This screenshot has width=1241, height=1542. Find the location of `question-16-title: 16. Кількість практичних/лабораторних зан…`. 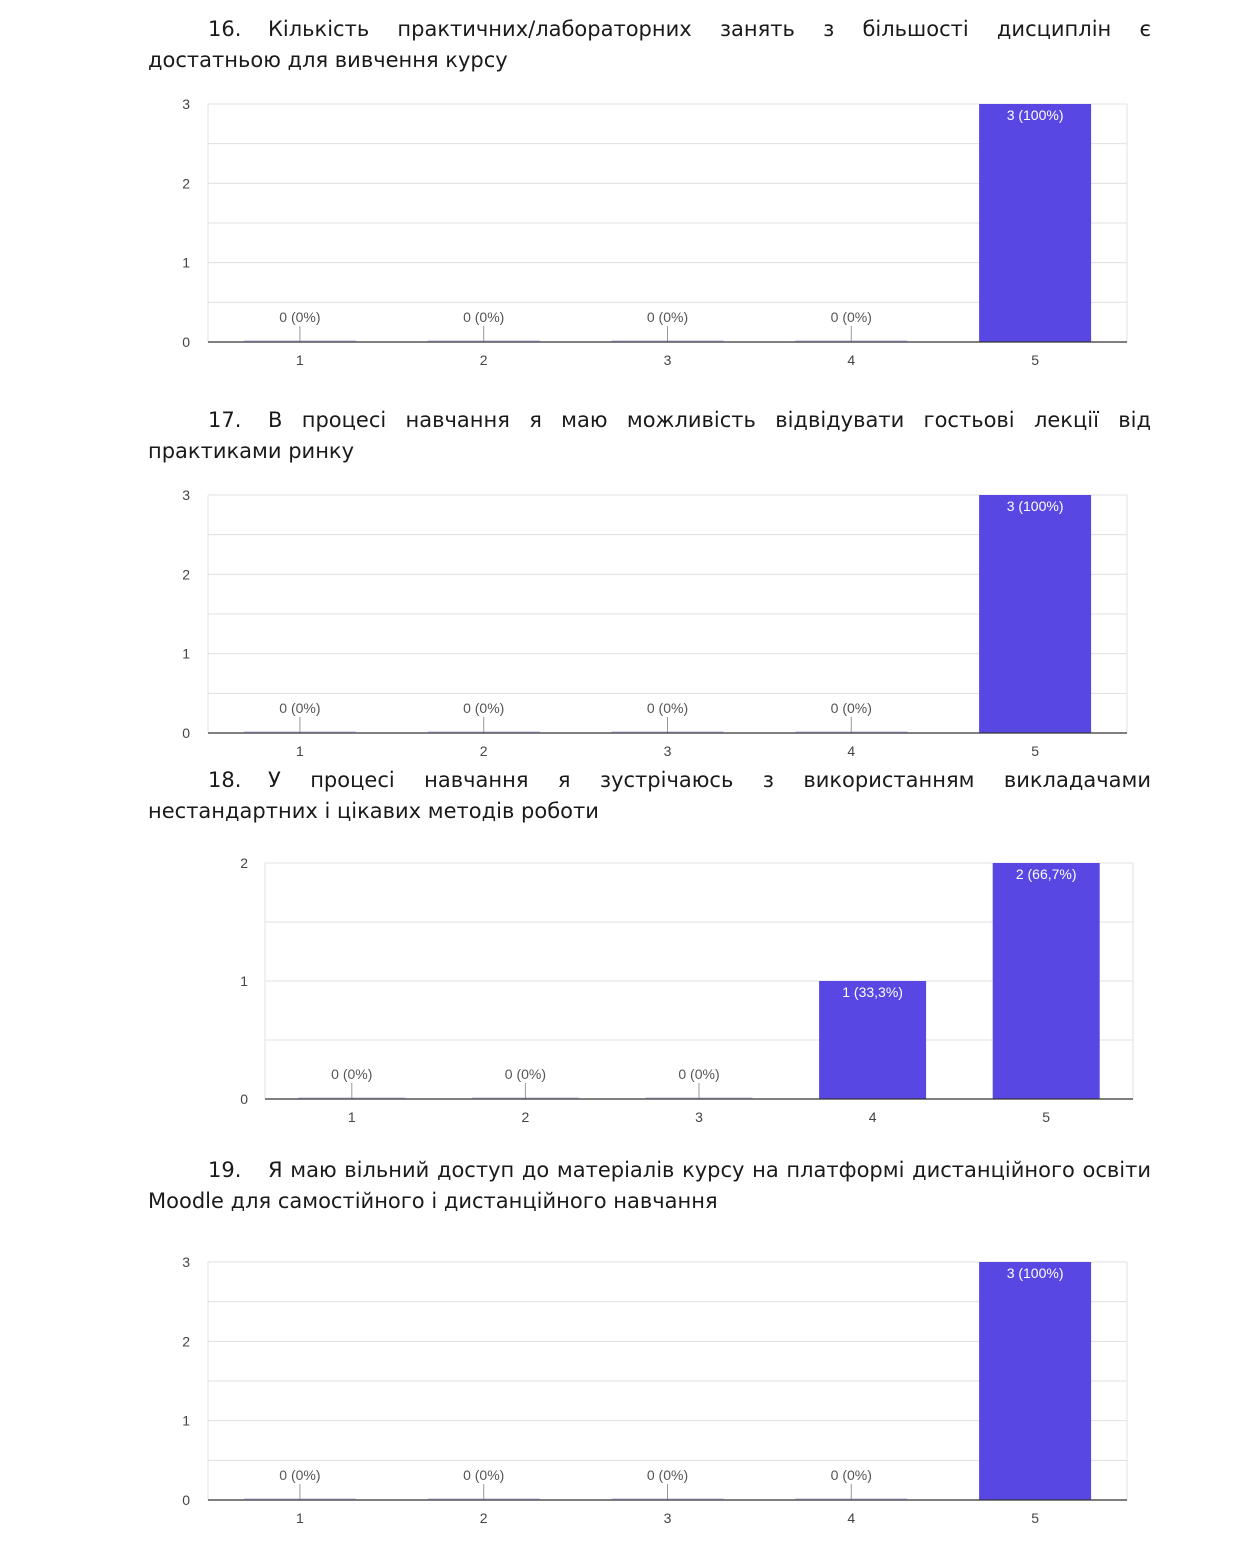

question-16-title: 16. Кількість практичних/лабораторних зан… is located at coordinates (649, 45).